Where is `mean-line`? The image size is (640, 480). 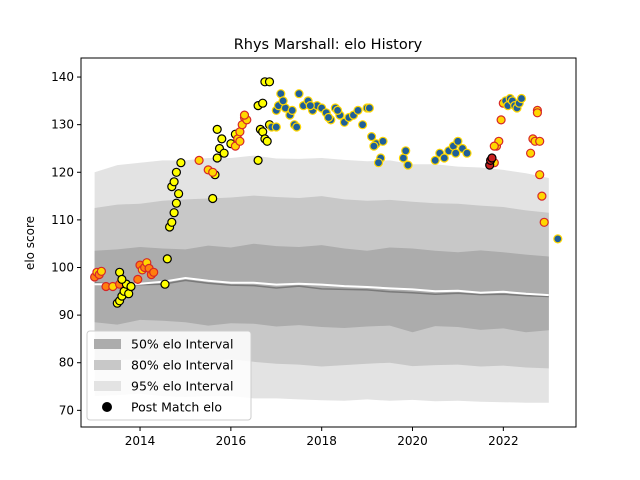 mean-line is located at coordinates (321, 286).